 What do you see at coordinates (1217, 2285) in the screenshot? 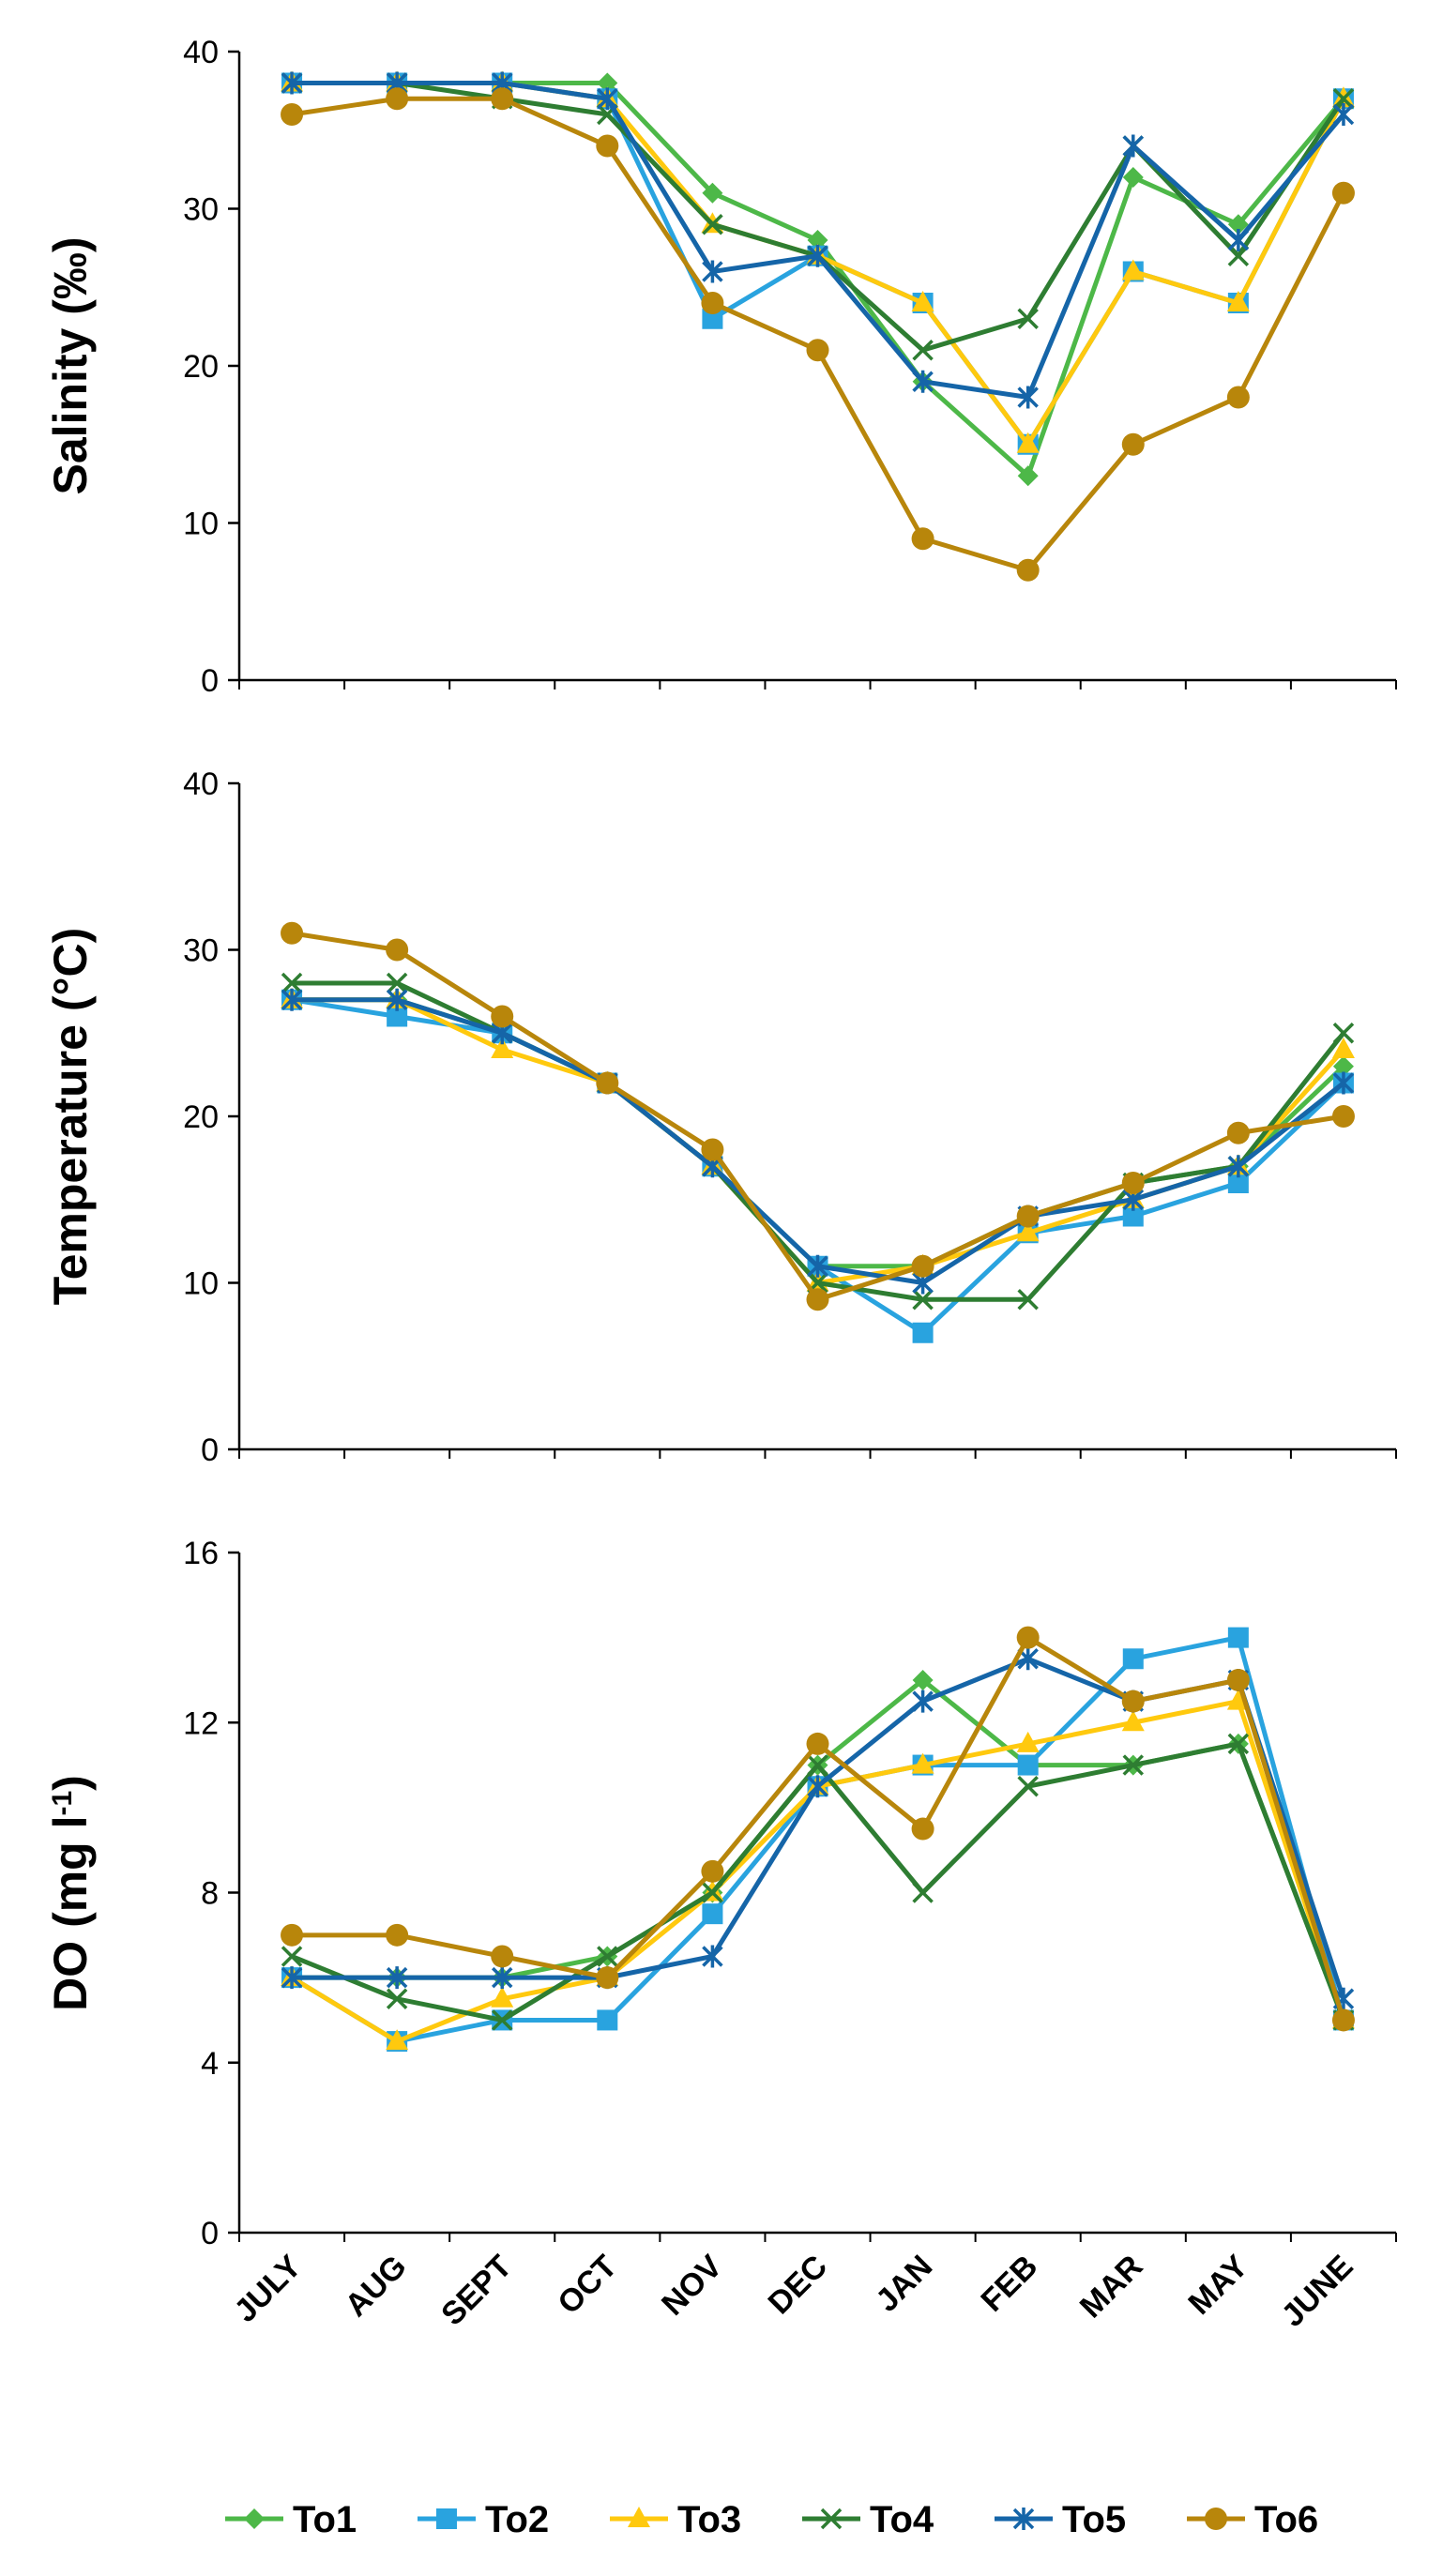
I see `x-tick-label: MAY` at bounding box center [1217, 2285].